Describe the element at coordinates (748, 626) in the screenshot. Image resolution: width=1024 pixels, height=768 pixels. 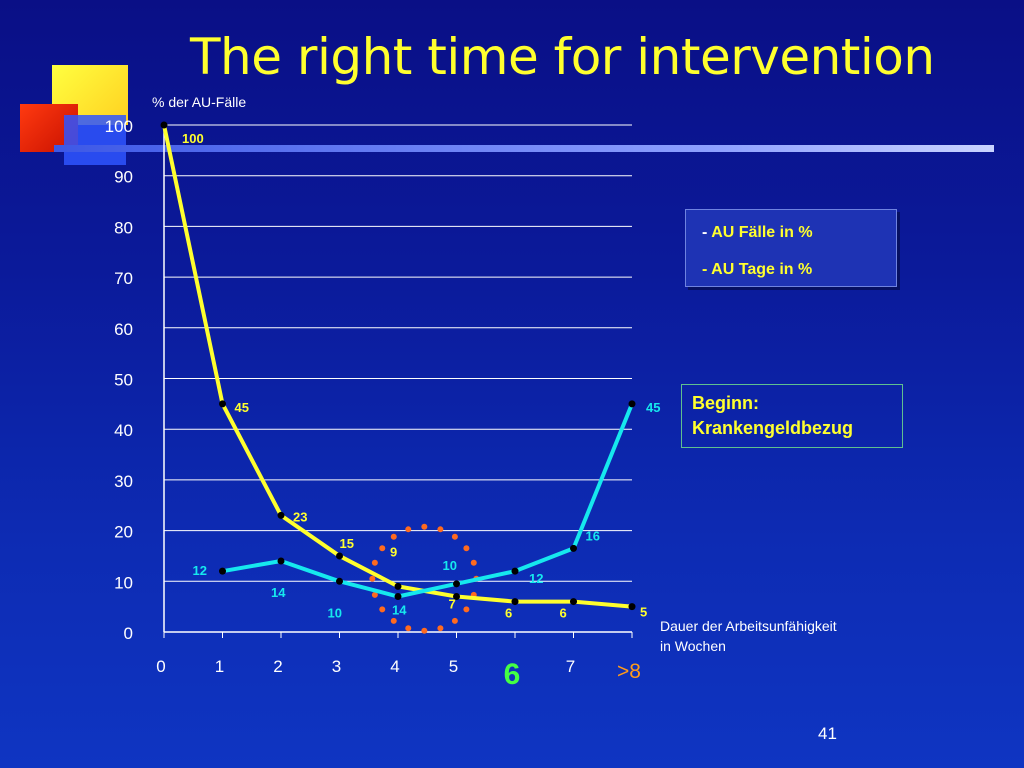
I see `x-axis-label-line-1: Dauer der Arbeitsunfähigkeit` at that location.